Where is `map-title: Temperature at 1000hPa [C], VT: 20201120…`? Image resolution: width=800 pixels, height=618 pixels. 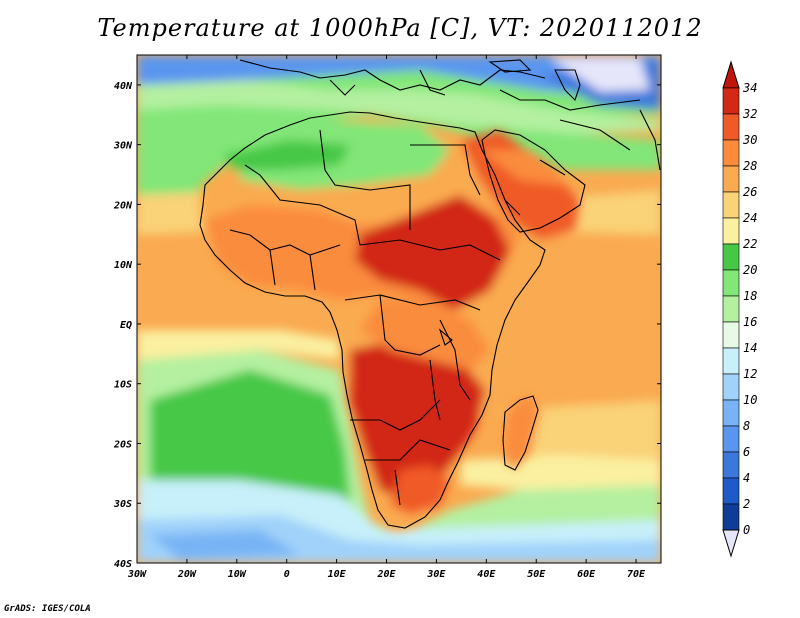 map-title: Temperature at 1000hPa [C], VT: 20201120… is located at coordinates (400, 28).